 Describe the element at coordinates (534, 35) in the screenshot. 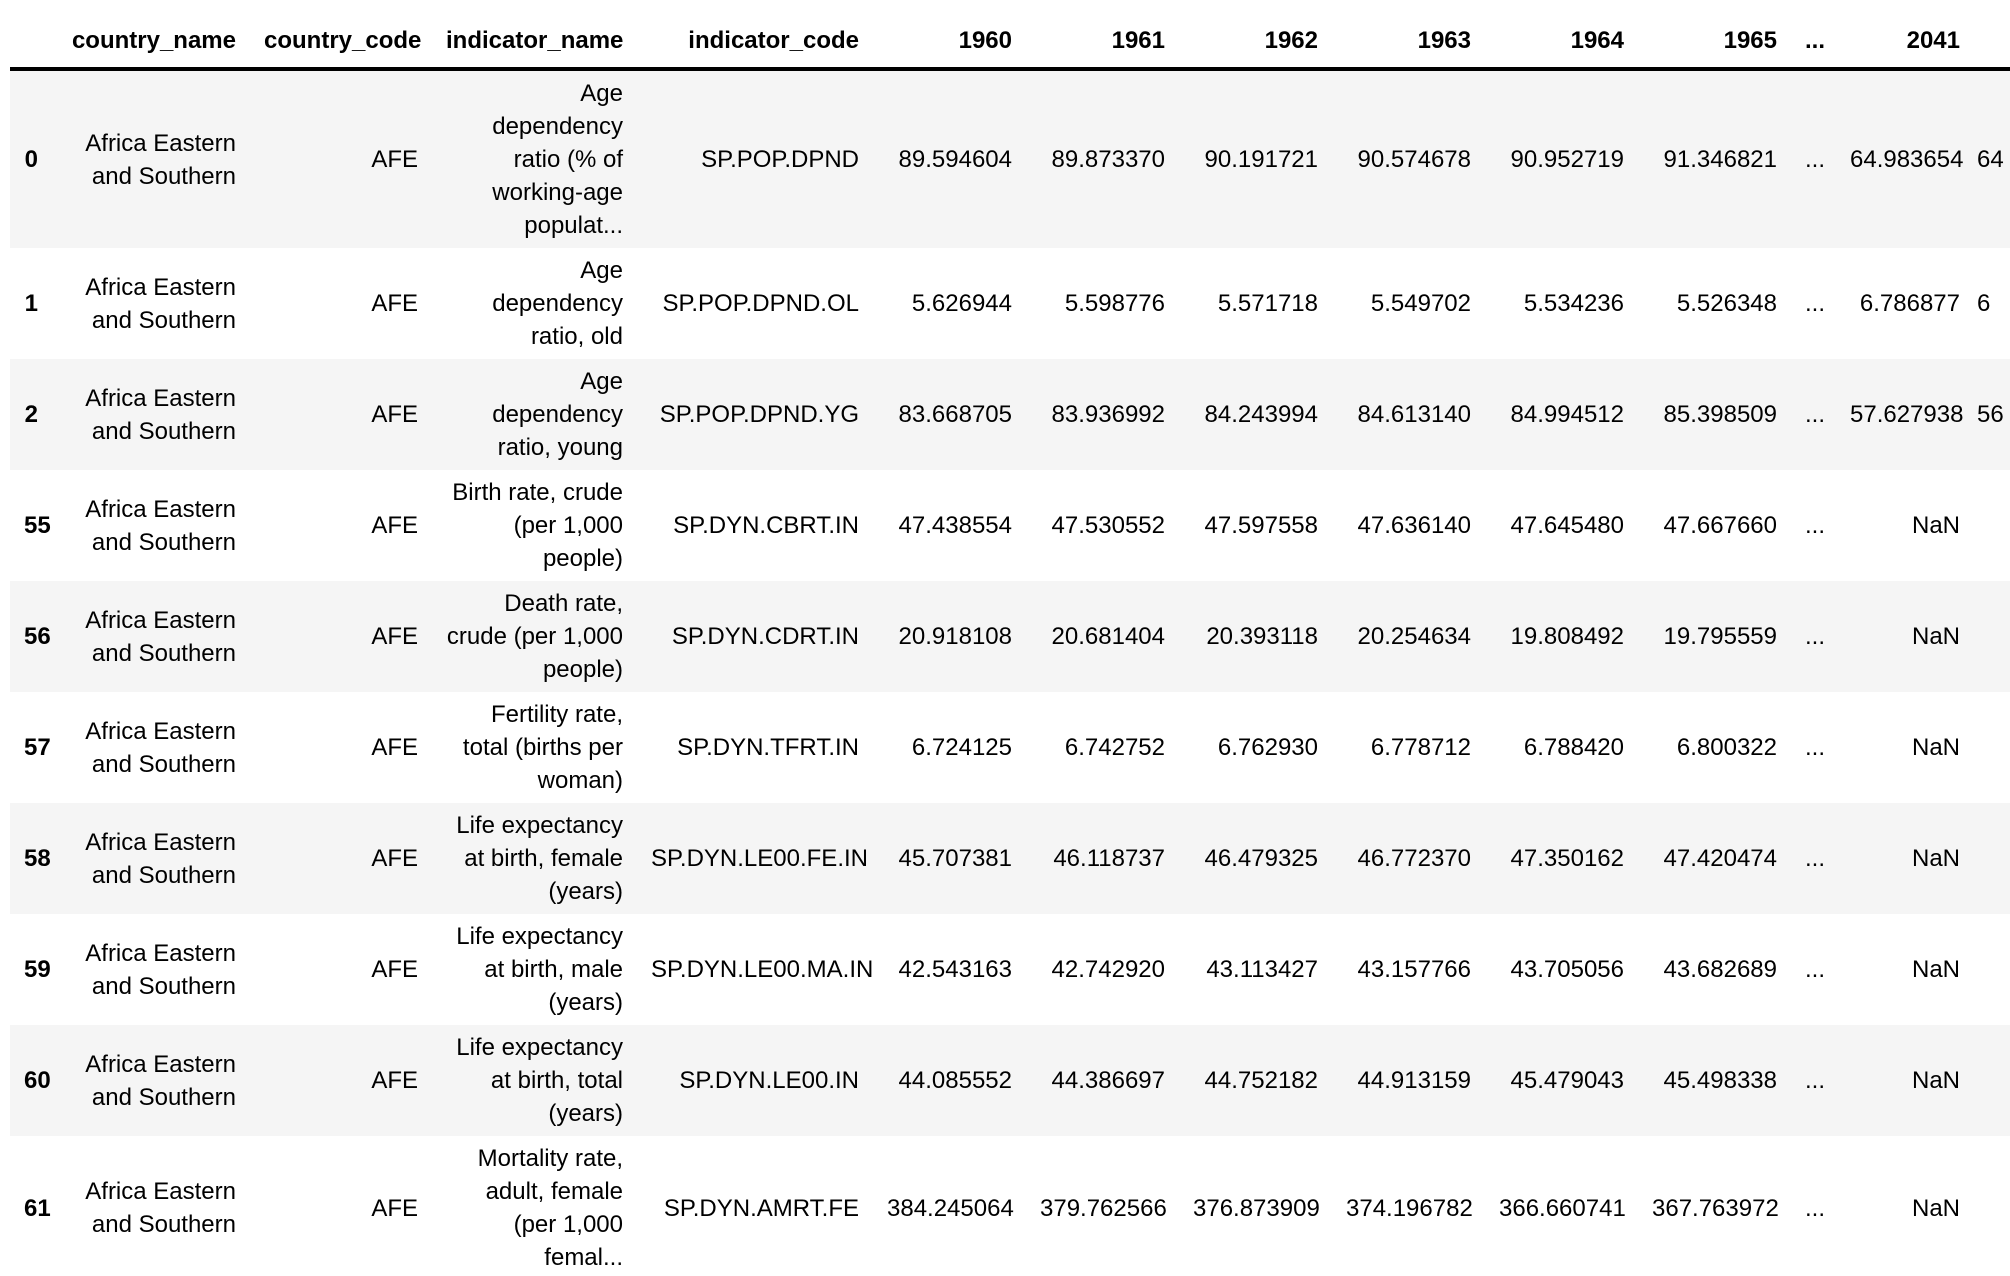

I see `column-header-indicator-name: indicator_name` at that location.